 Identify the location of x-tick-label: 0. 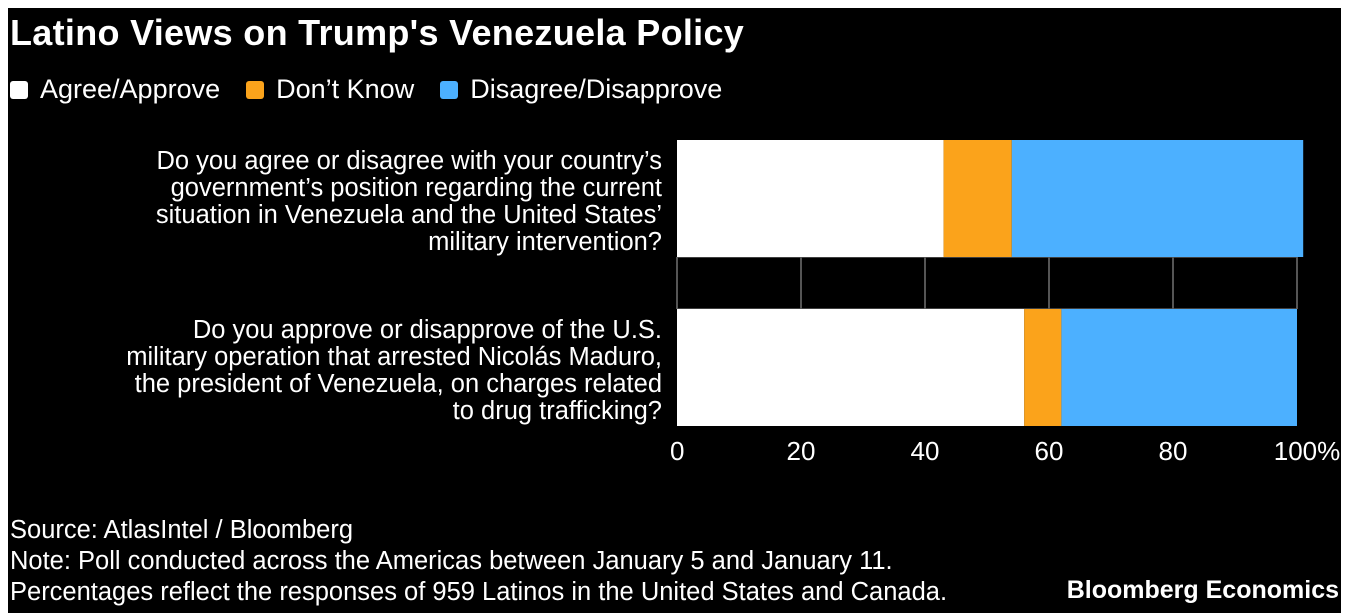
(677, 451).